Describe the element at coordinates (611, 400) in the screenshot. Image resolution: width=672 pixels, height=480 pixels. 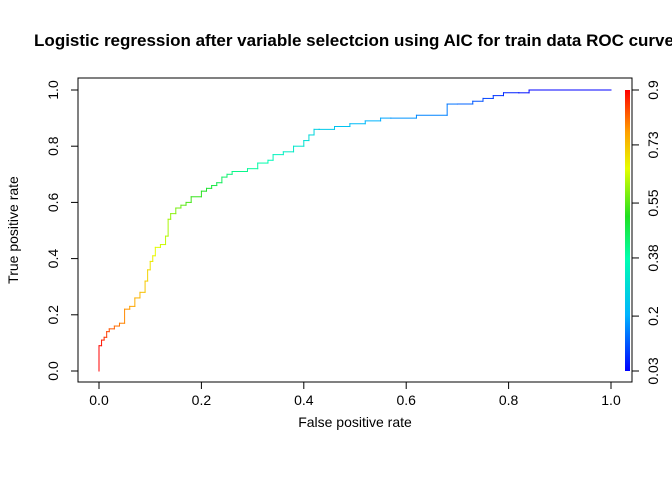
I see `x-tick-label: 1.0` at that location.